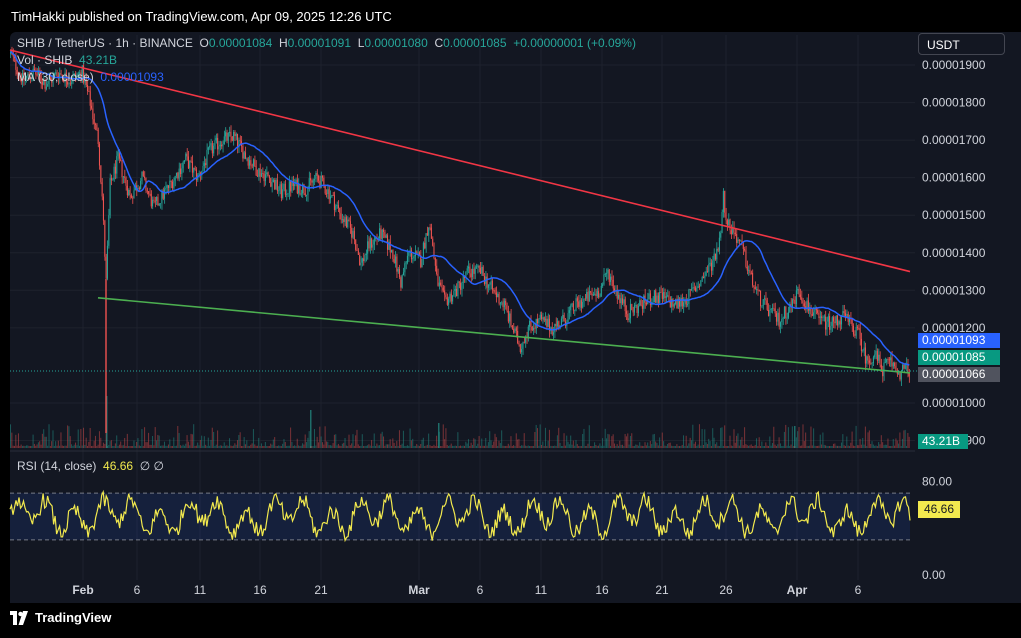 This screenshot has height=638, width=1021. I want to click on volume-label: Vol · SHIB, so click(45, 60).